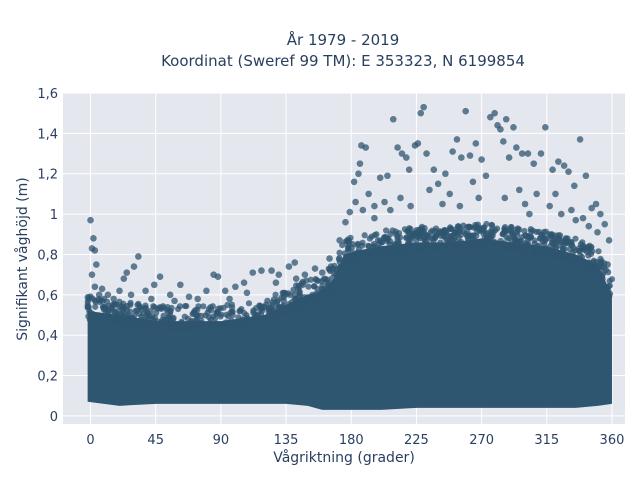 The image size is (640, 484). I want to click on x-axis-ticks: 0 45 90 135 180 225 270 315 360, so click(355, 440).